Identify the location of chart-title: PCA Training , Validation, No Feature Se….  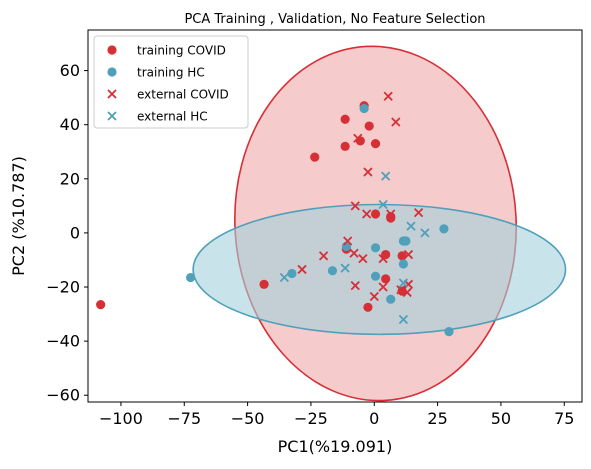
(334, 19).